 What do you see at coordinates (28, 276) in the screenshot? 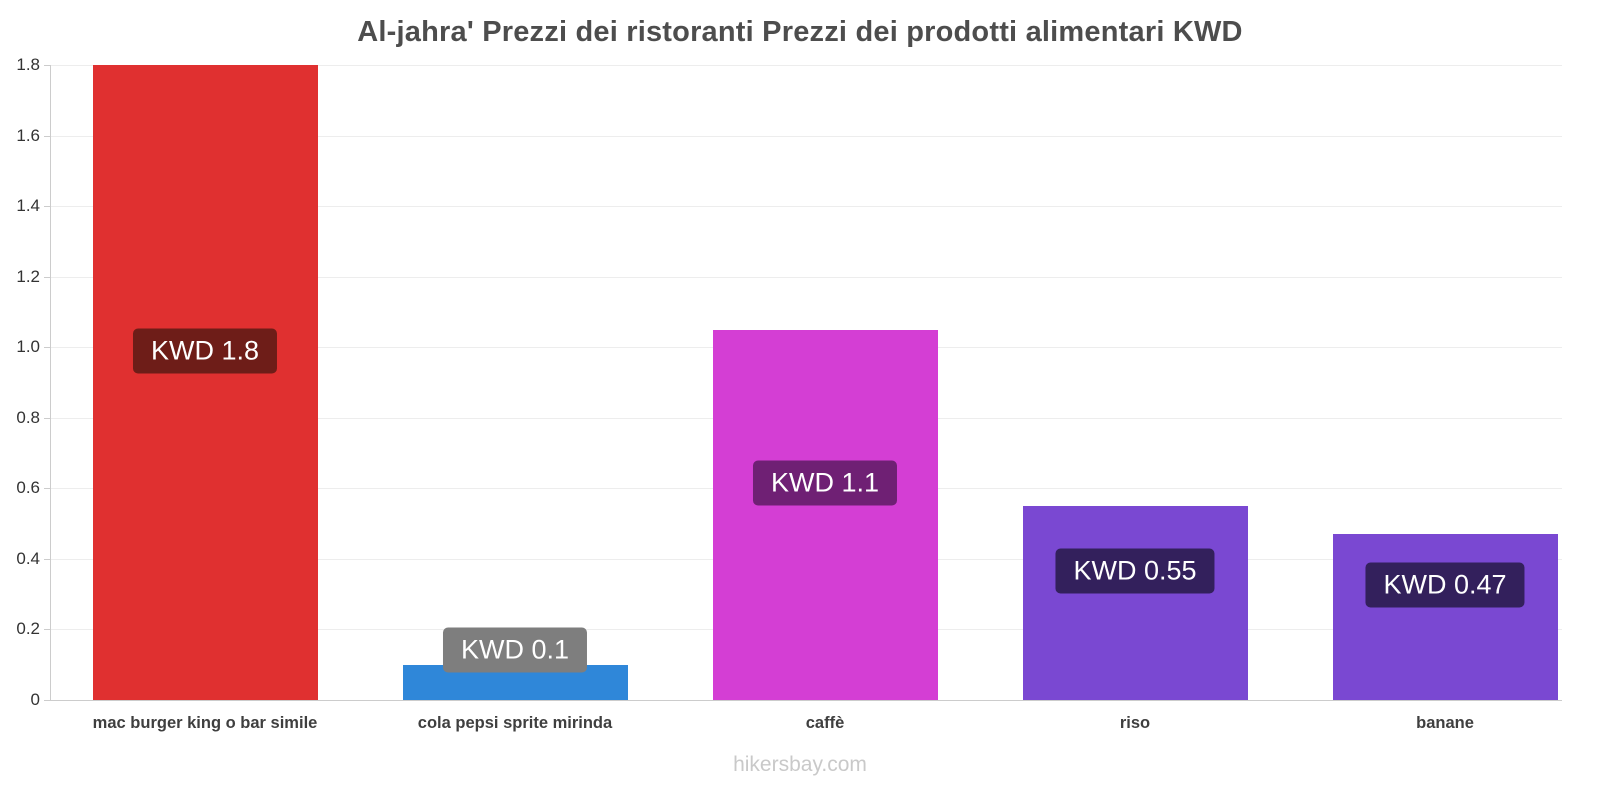
I see `y-tick-label: 1.2` at bounding box center [28, 276].